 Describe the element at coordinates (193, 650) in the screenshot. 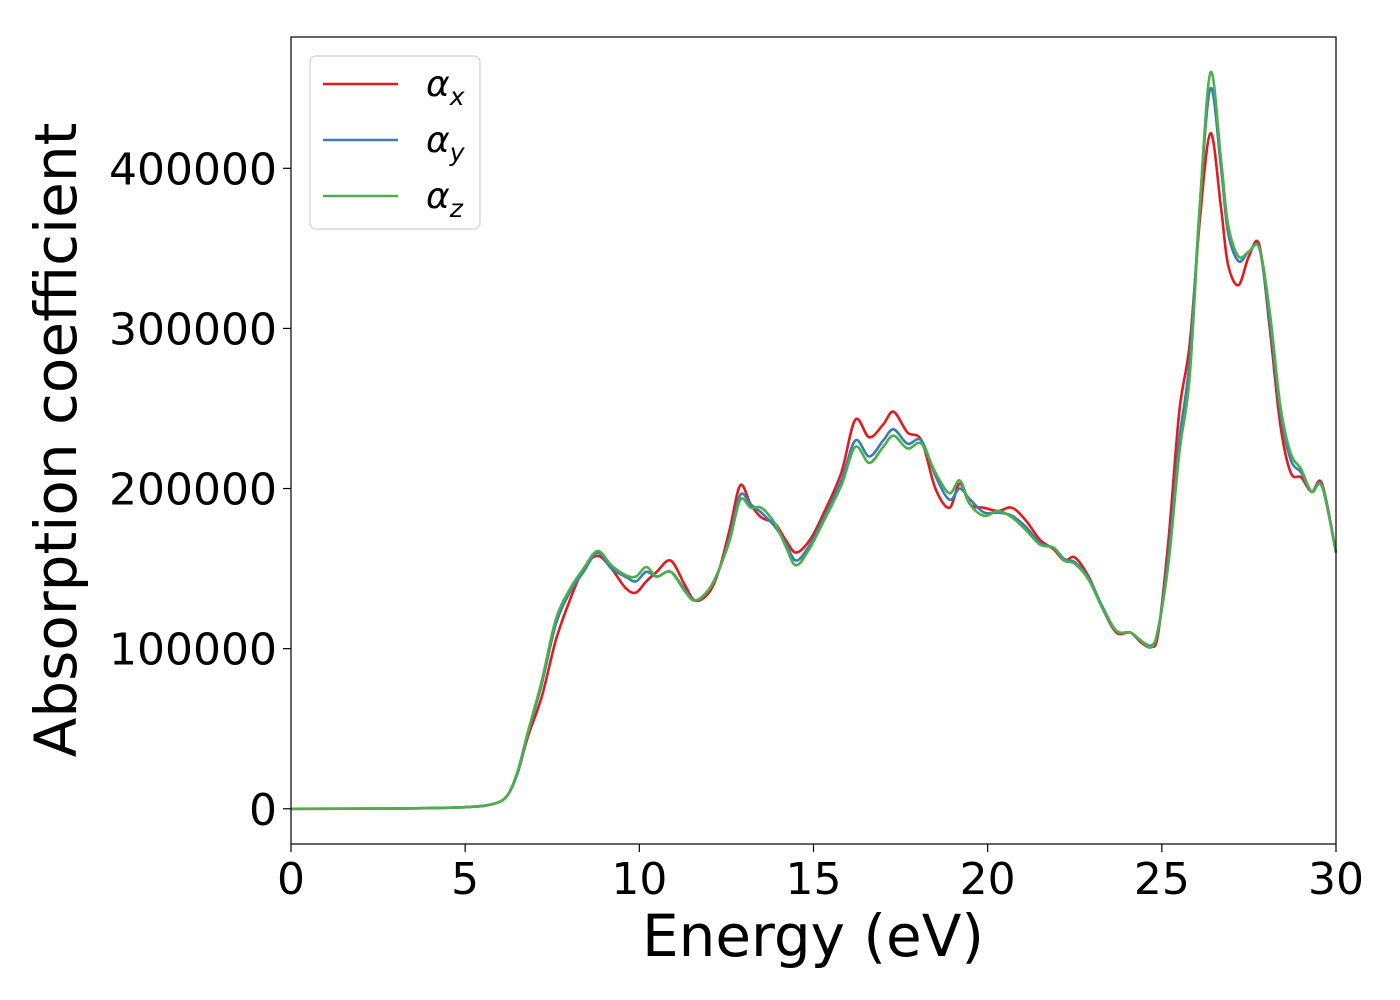

I see `y-tick-label: 100000` at that location.